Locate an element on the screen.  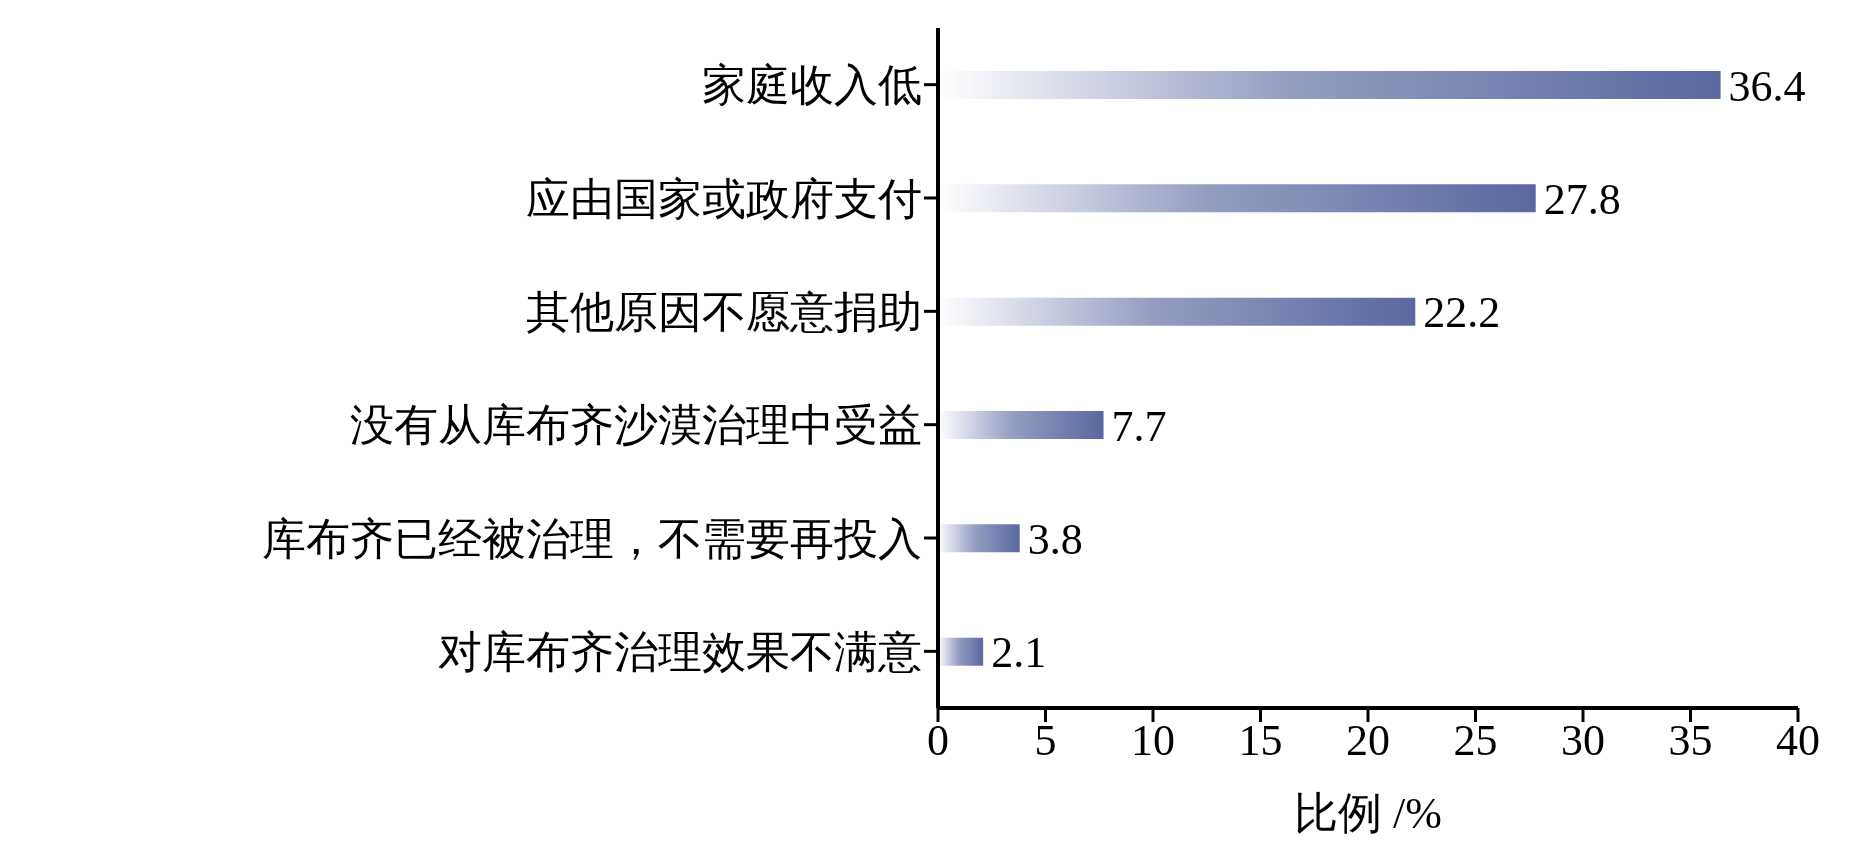
y-tick-label: 应由国家或政府支付 is located at coordinates (724, 199).